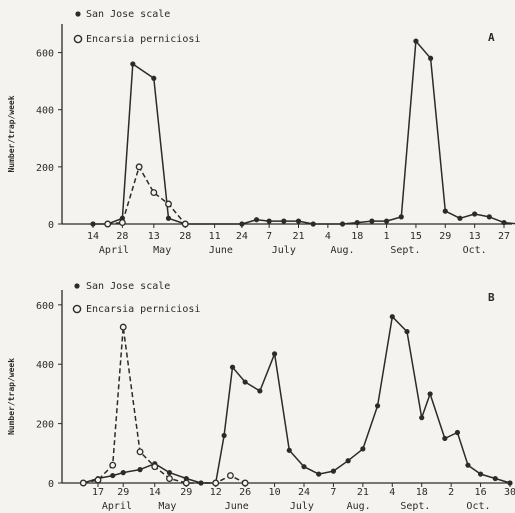 The width and height of the screenshot is (515, 513). I want to click on panel-a-y-axis-title: Number/trap/week, so click(11, 133).